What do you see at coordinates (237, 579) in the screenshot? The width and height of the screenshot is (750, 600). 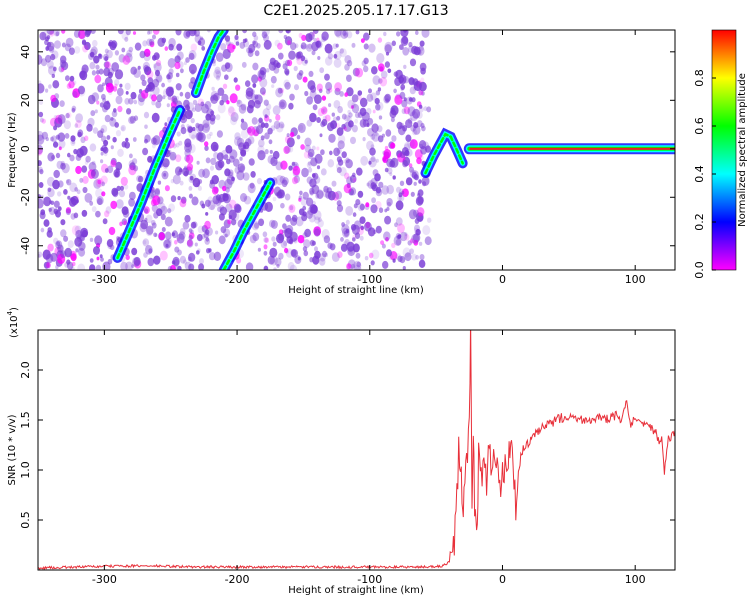 I see `snr-xtick-label: -200` at bounding box center [237, 579].